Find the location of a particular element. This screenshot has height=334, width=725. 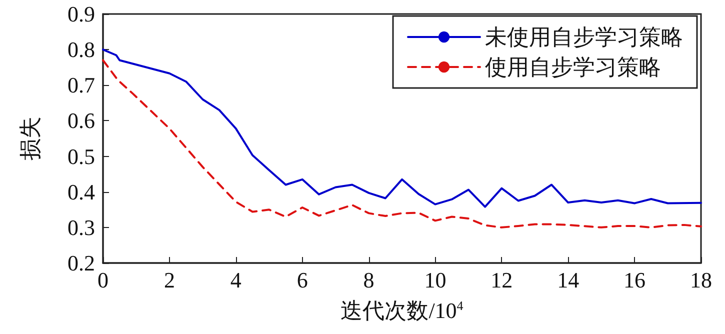

y-tick-label: 0.5 is located at coordinates (81, 156).